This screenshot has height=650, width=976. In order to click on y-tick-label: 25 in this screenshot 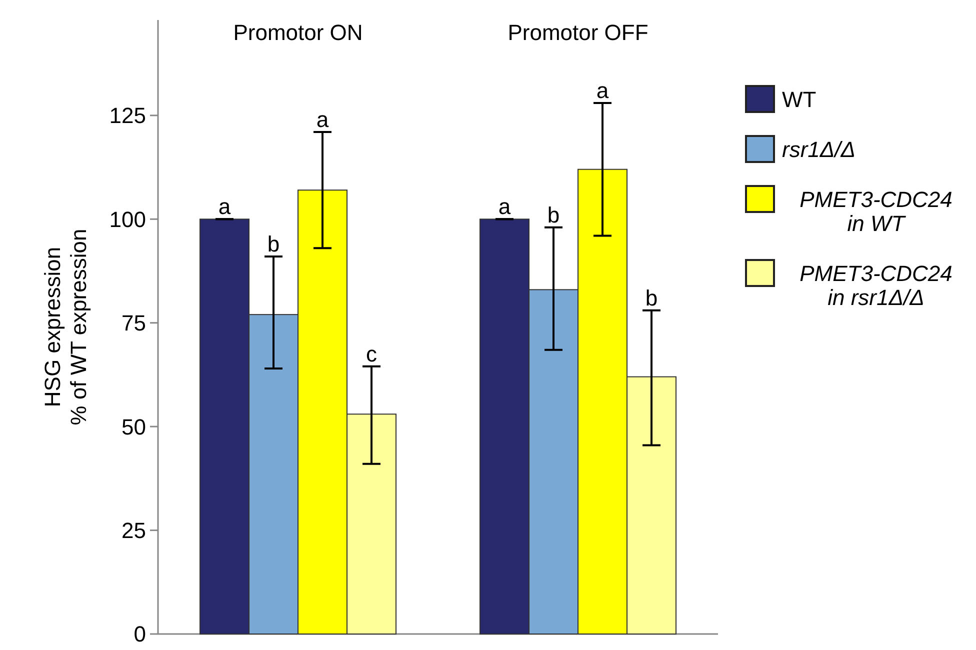, I will do `click(134, 530)`.